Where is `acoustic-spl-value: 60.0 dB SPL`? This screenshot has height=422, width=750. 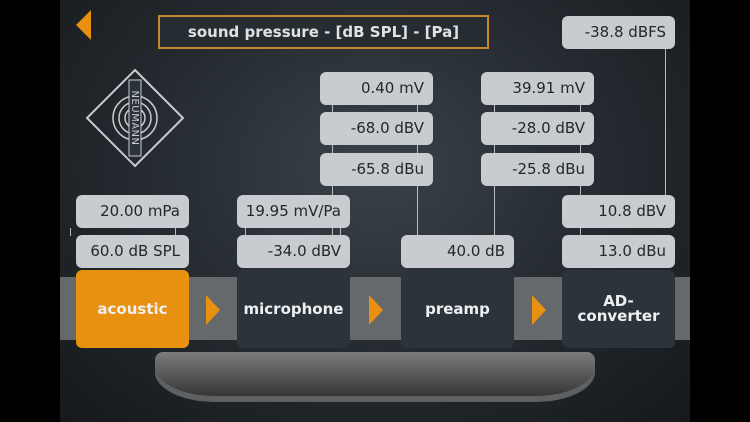
acoustic-spl-value: 60.0 dB SPL is located at coordinates (132, 251).